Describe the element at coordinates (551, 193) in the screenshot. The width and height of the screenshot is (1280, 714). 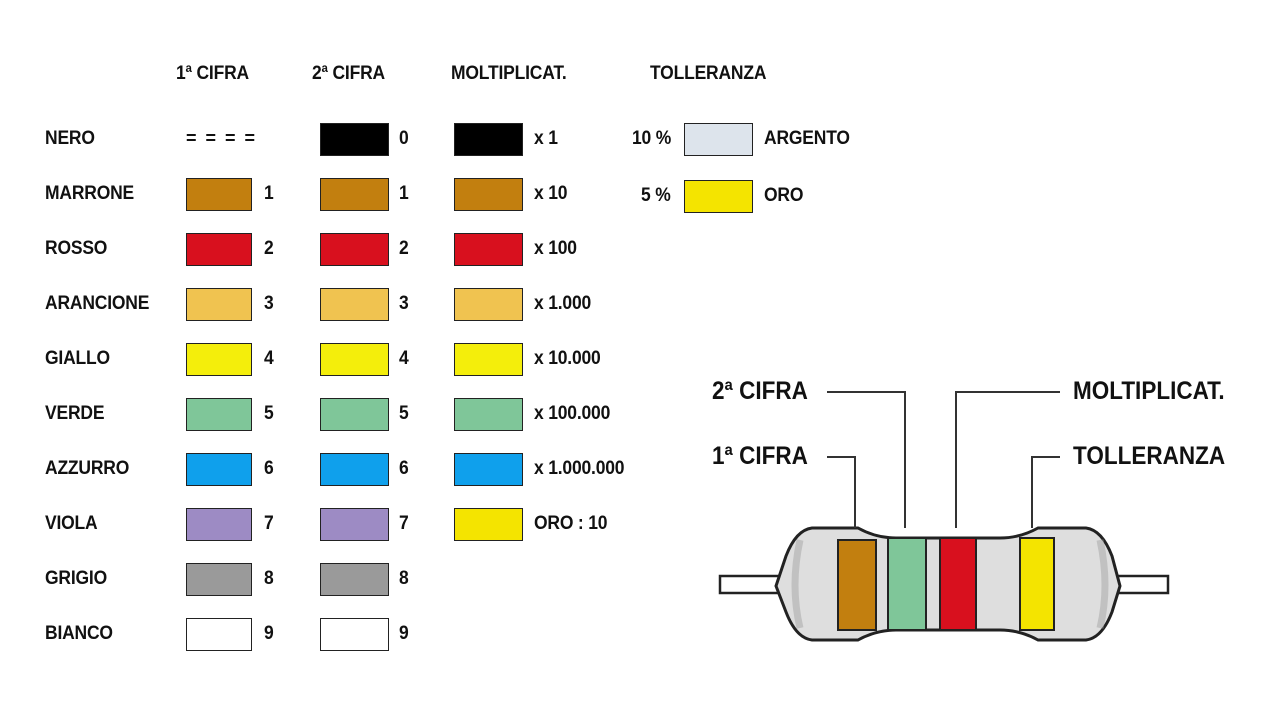
I see `multiplier-value: x 10` at that location.